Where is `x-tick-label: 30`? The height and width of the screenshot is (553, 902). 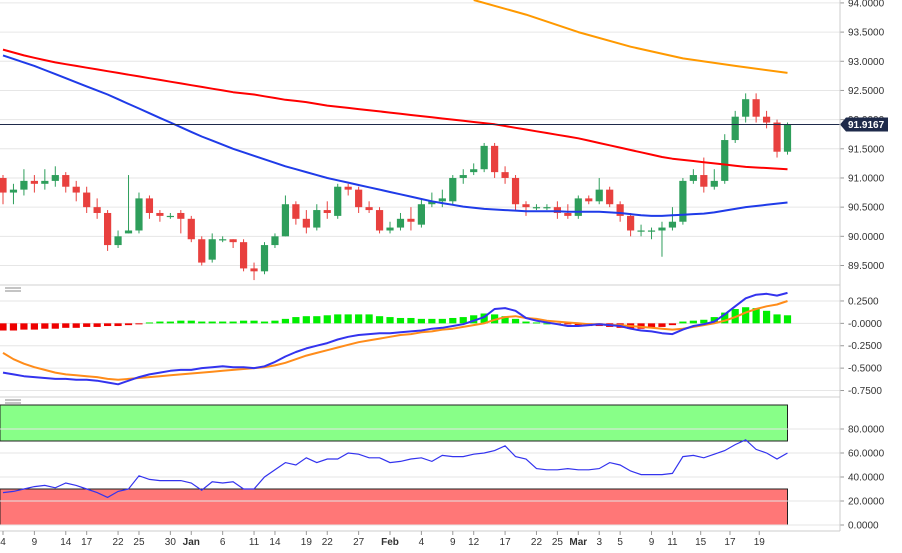 x-tick-label: 30 is located at coordinates (171, 542).